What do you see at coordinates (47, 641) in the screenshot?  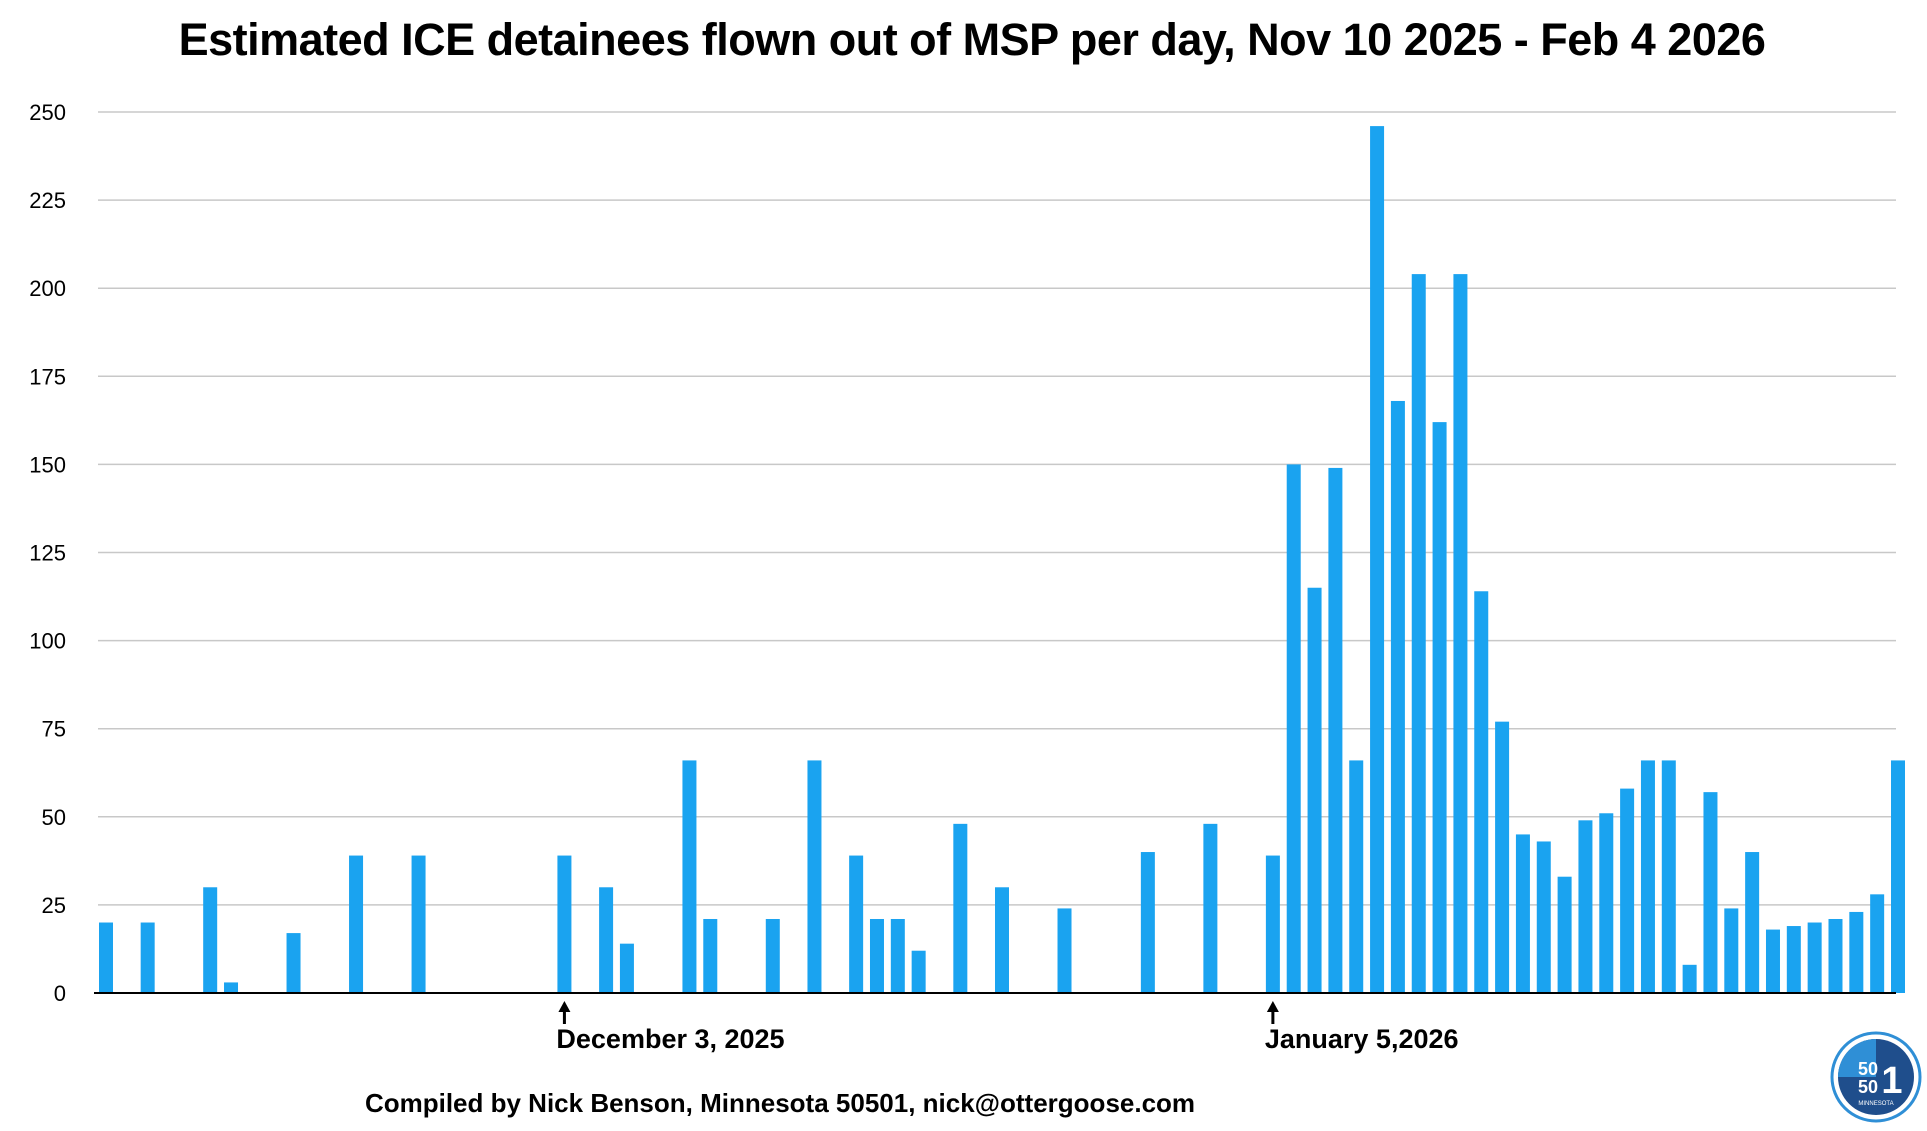 I see `y-tick-label: 100` at bounding box center [47, 641].